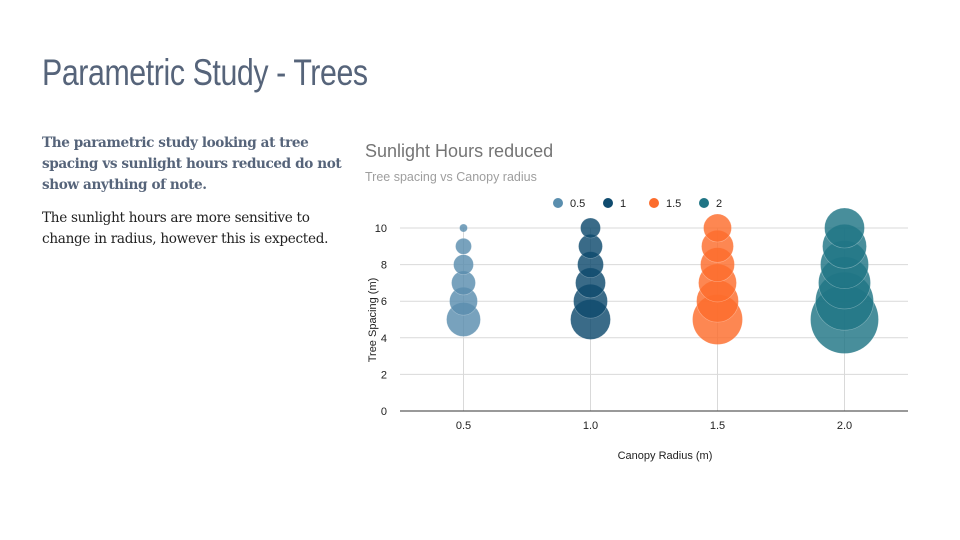 This screenshot has width=960, height=540. What do you see at coordinates (451, 177) in the screenshot?
I see `chart-subtitle: Tree spacing vs Canopy radius` at bounding box center [451, 177].